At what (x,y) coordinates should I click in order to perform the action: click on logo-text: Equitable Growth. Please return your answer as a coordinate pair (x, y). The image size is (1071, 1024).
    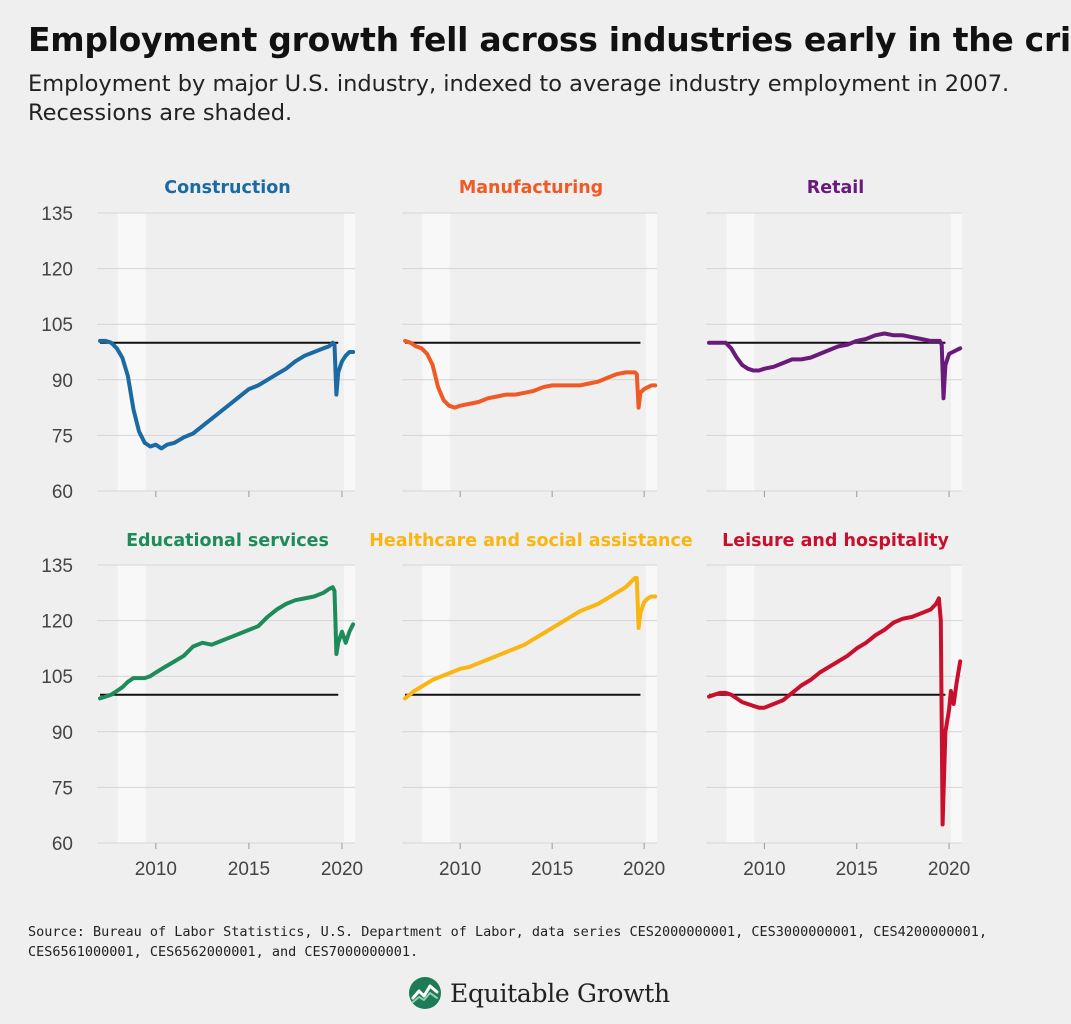
    Looking at the image, I should click on (560, 993).